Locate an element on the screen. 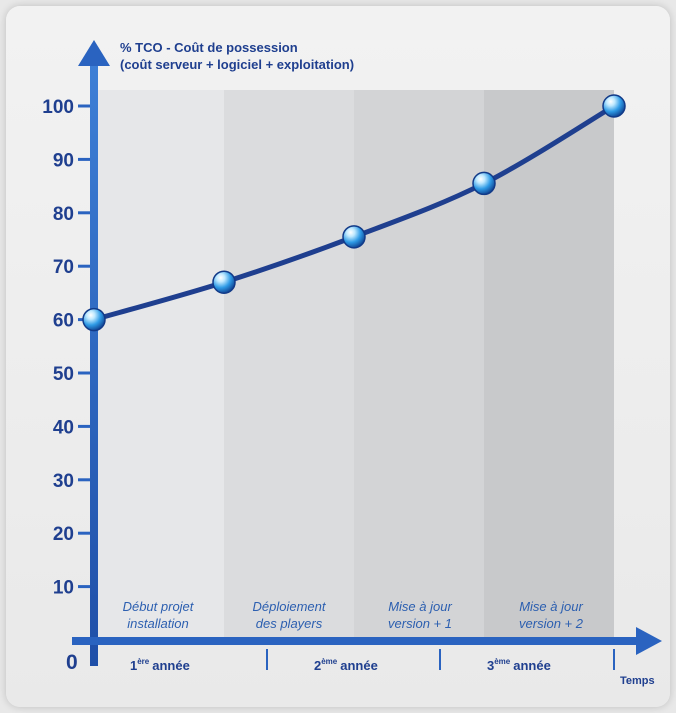  phase-3-line1: Mise à jour is located at coordinates (420, 606).